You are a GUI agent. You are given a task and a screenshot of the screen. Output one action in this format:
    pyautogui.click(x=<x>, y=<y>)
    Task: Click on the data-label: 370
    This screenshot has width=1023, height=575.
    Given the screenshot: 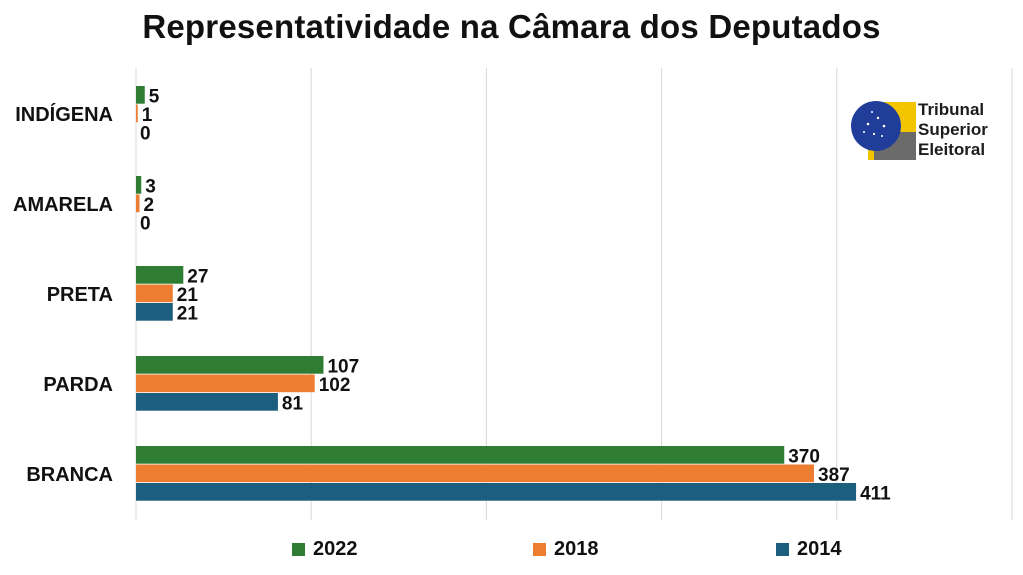 What is the action you would take?
    pyautogui.click(x=804, y=456)
    